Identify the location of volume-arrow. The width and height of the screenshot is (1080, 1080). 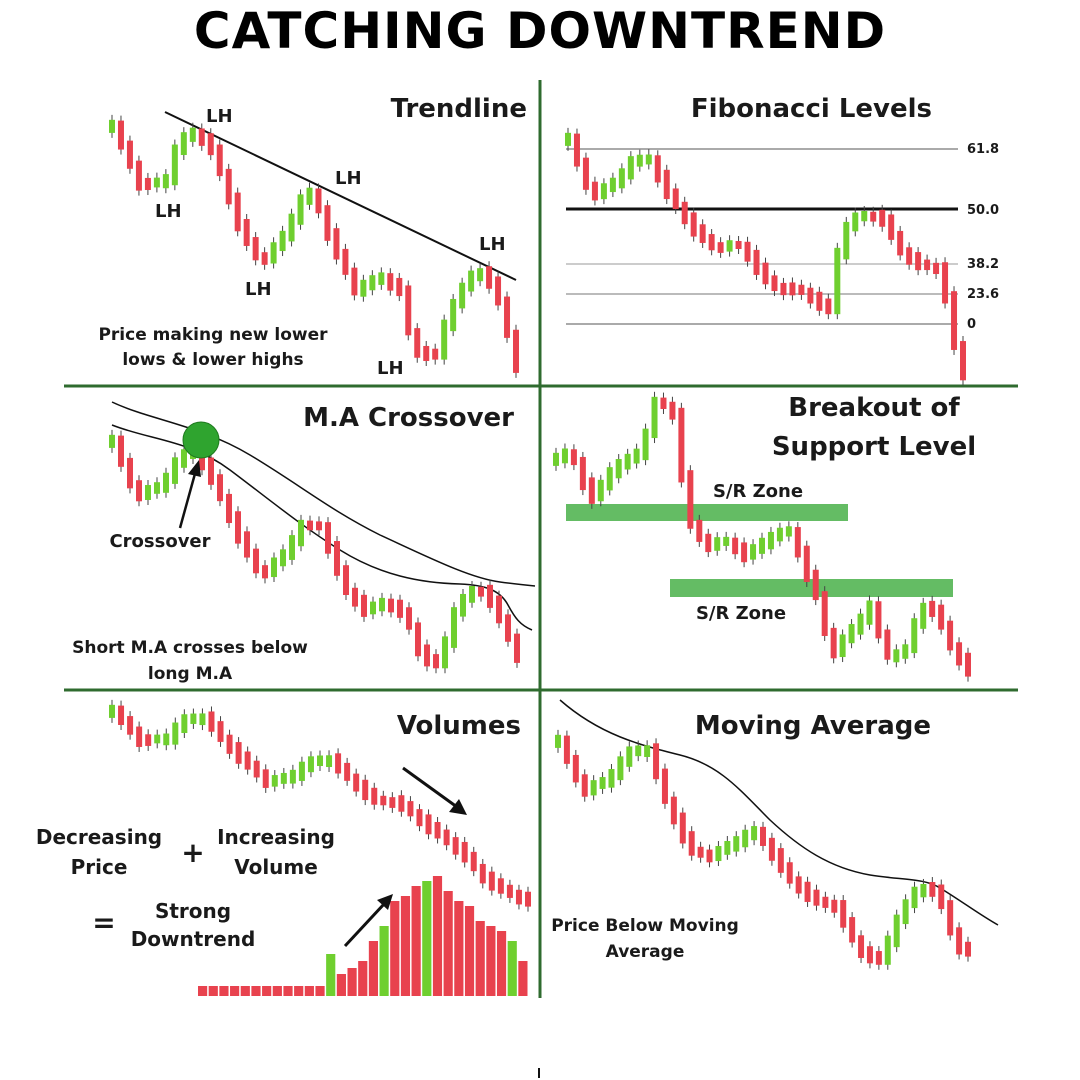
(365, 924).